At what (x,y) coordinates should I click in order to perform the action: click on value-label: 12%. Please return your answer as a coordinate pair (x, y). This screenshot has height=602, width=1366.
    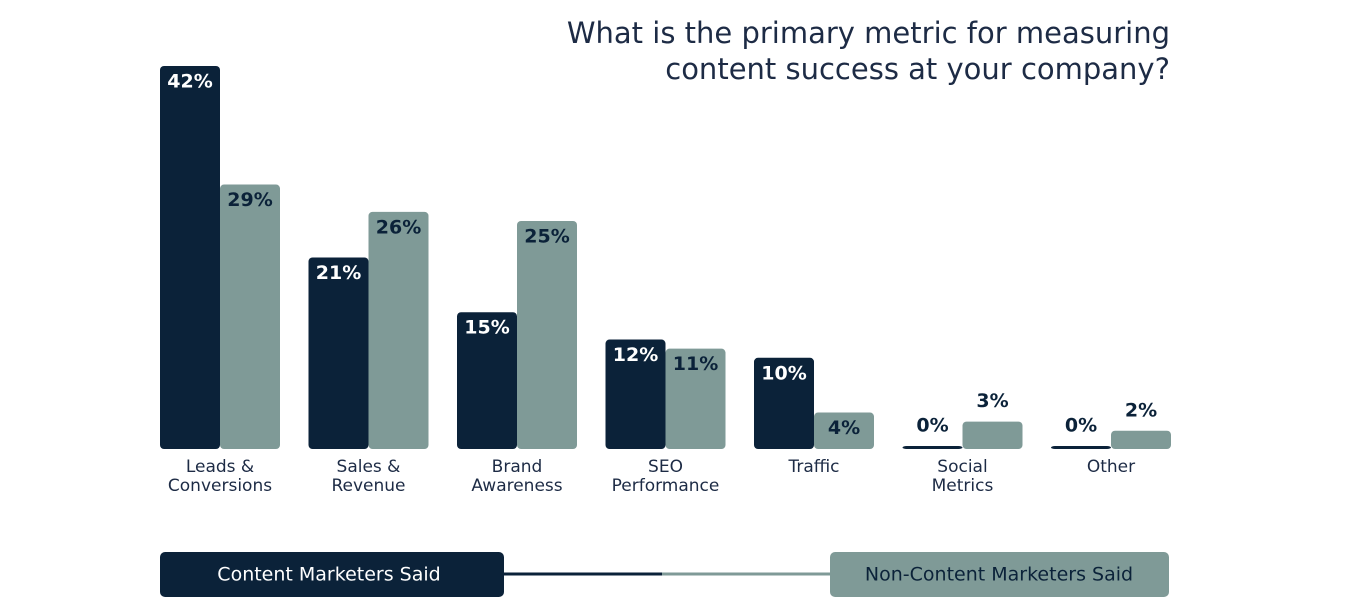
    Looking at the image, I should click on (635, 355).